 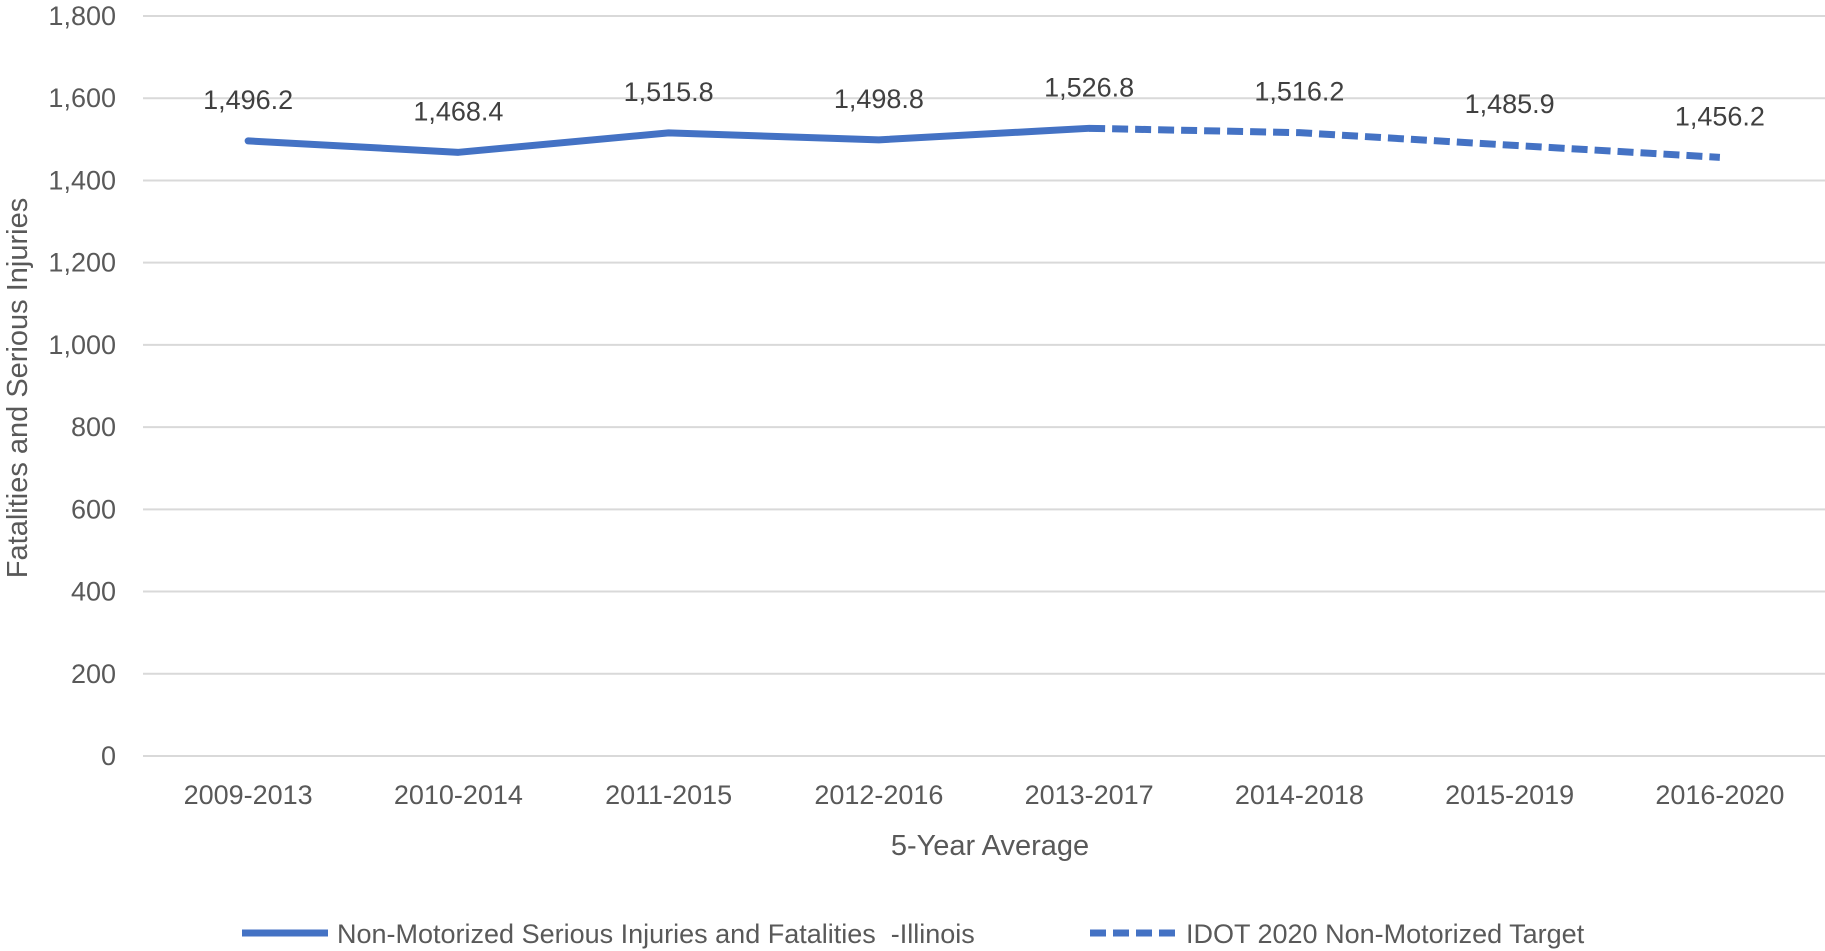 I want to click on y-tick-label: 400, so click(x=93, y=592).